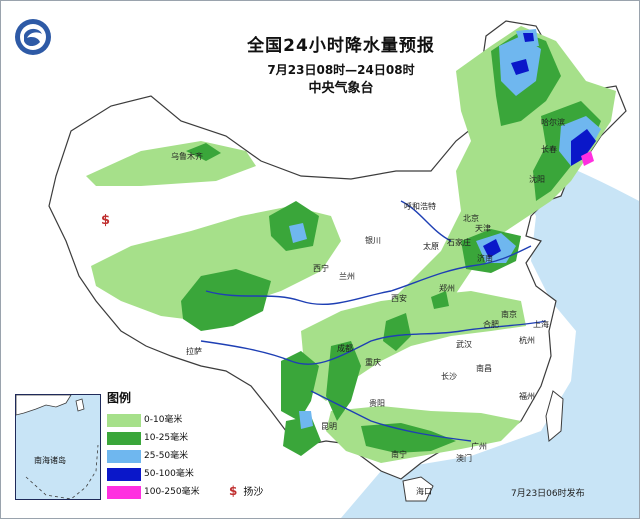  What do you see at coordinates (459, 242) in the screenshot?
I see `city-label: 石家庄` at bounding box center [459, 242].